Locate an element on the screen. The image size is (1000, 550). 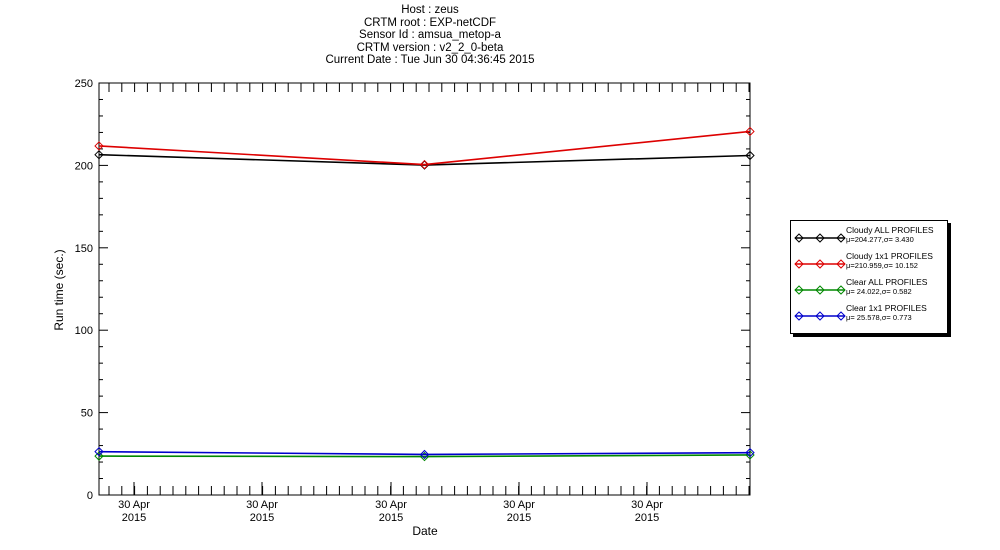
legend-item: Clear ALL PROFILES μ= 24.022,σ= 0.582 is located at coordinates (870, 290).